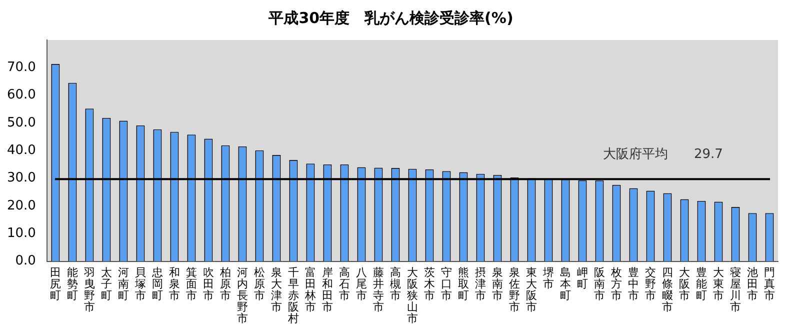 The width and height of the screenshot is (800, 327). I want to click on x-tick-label: 大東市, so click(718, 284).